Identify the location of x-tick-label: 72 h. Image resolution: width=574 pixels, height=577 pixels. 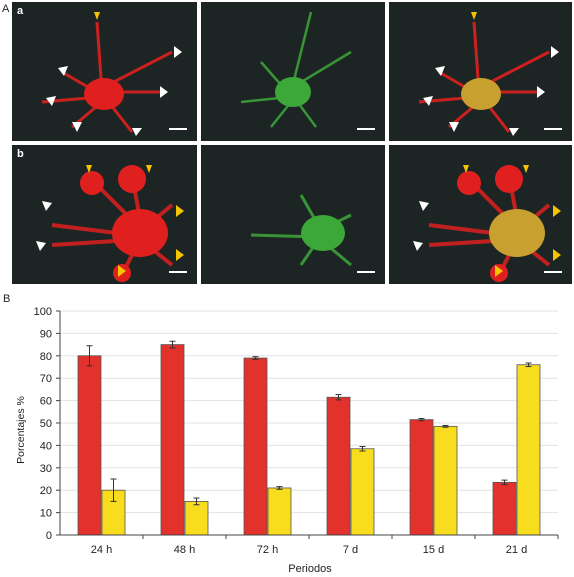
(267, 550).